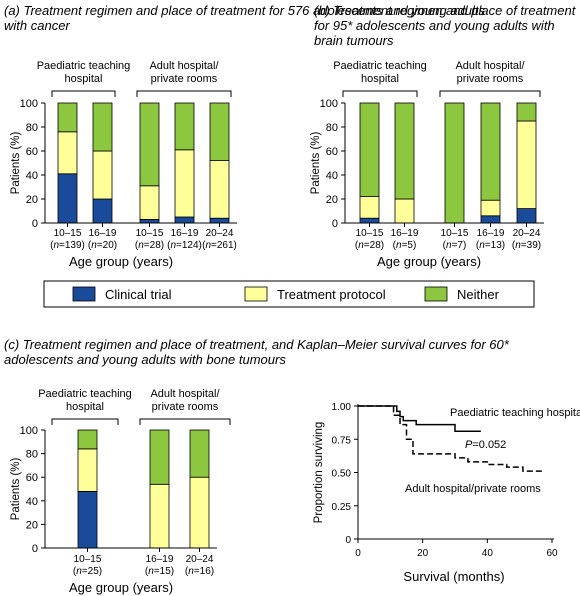 The height and width of the screenshot is (596, 580). What do you see at coordinates (184, 79) in the screenshot?
I see `group-label: private rooms` at bounding box center [184, 79].